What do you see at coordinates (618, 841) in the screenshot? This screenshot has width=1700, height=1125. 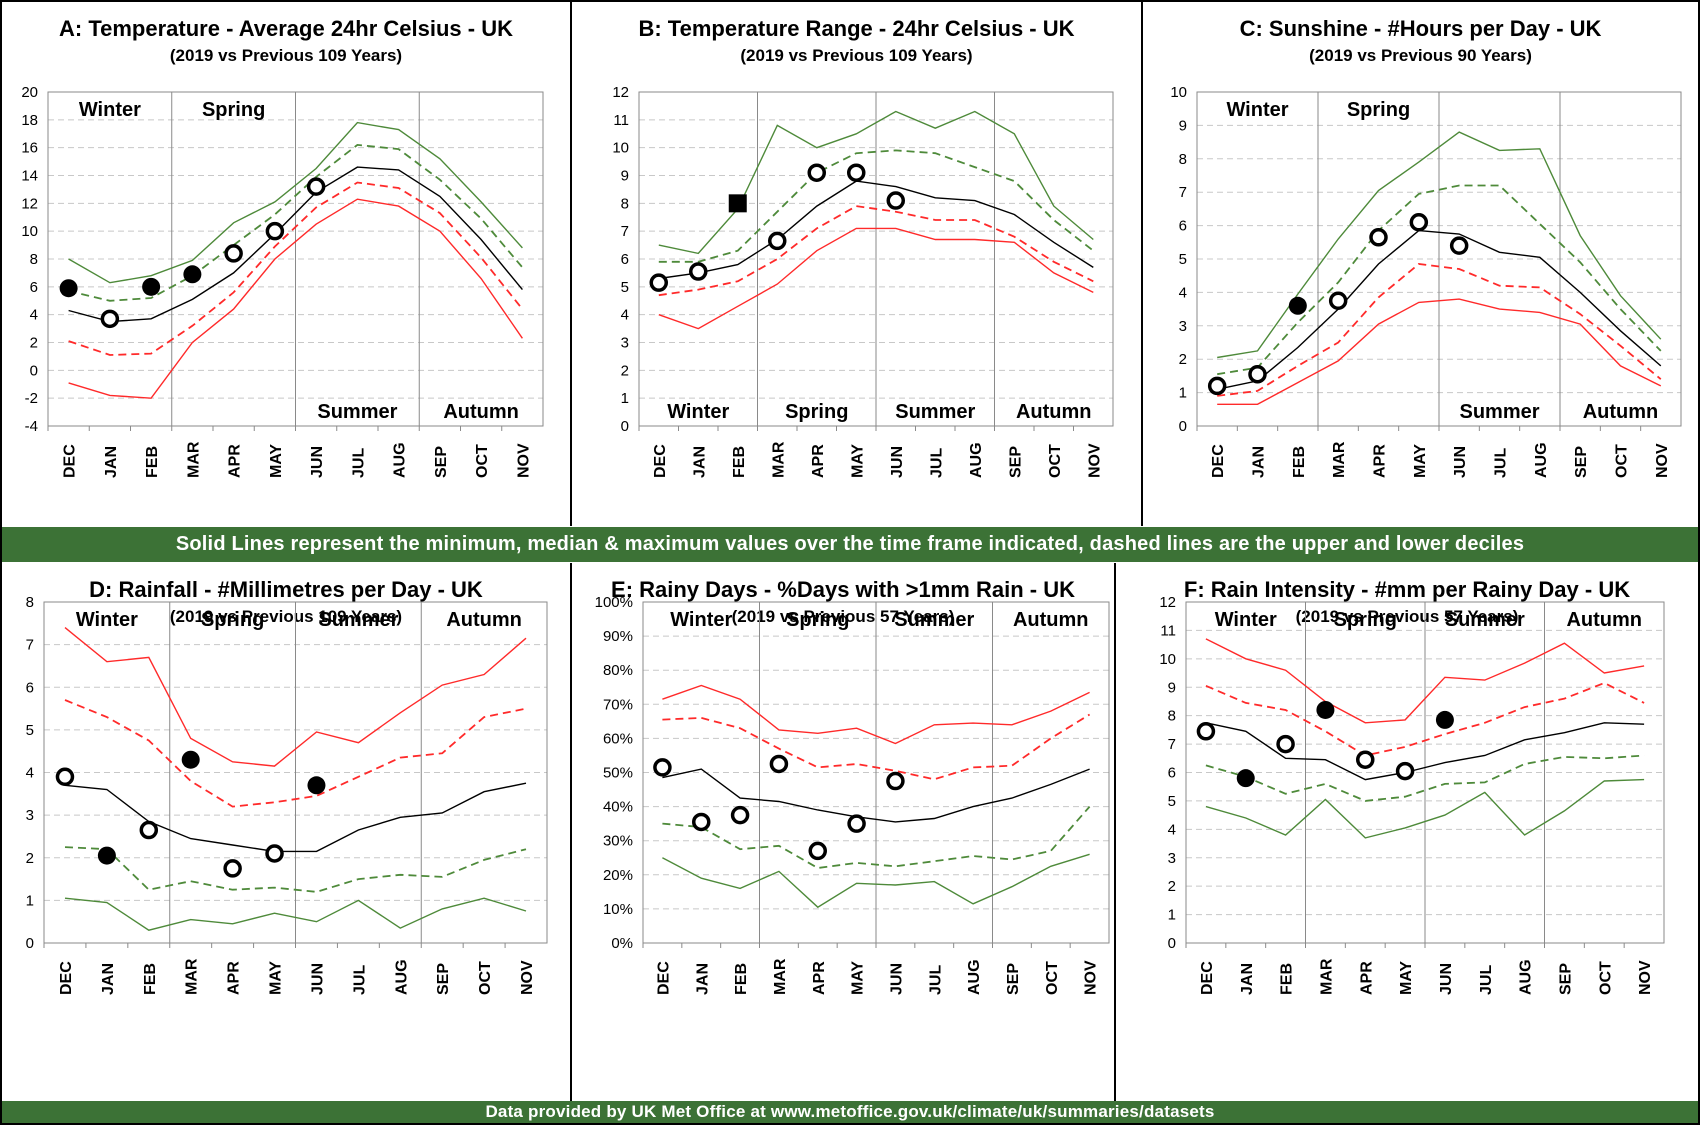 I see `y-tick-label: 30%` at bounding box center [618, 841].